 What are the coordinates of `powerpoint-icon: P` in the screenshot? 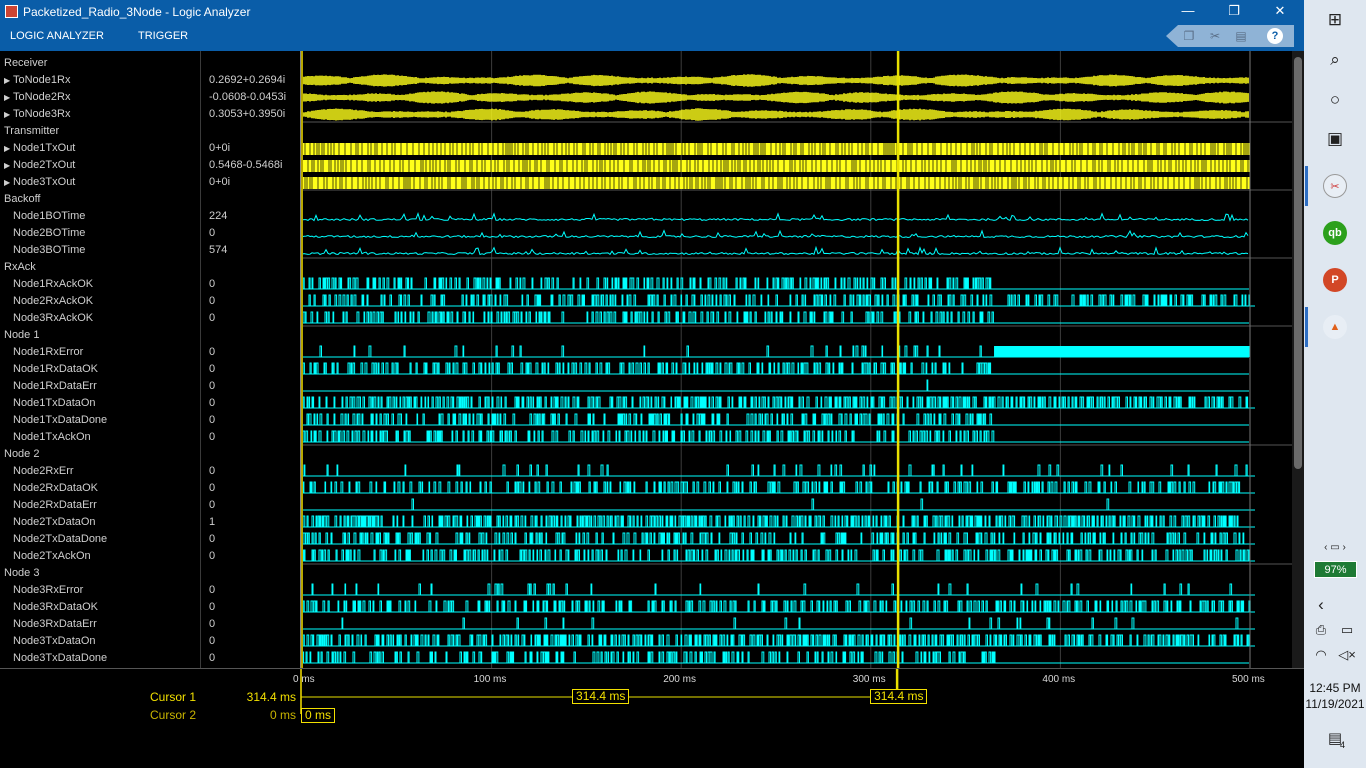 It's located at (1335, 280).